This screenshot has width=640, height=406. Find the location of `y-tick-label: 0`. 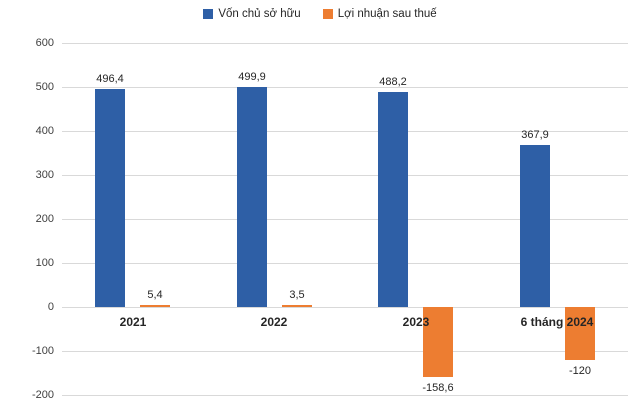

y-tick-label: 0 is located at coordinates (50, 307).